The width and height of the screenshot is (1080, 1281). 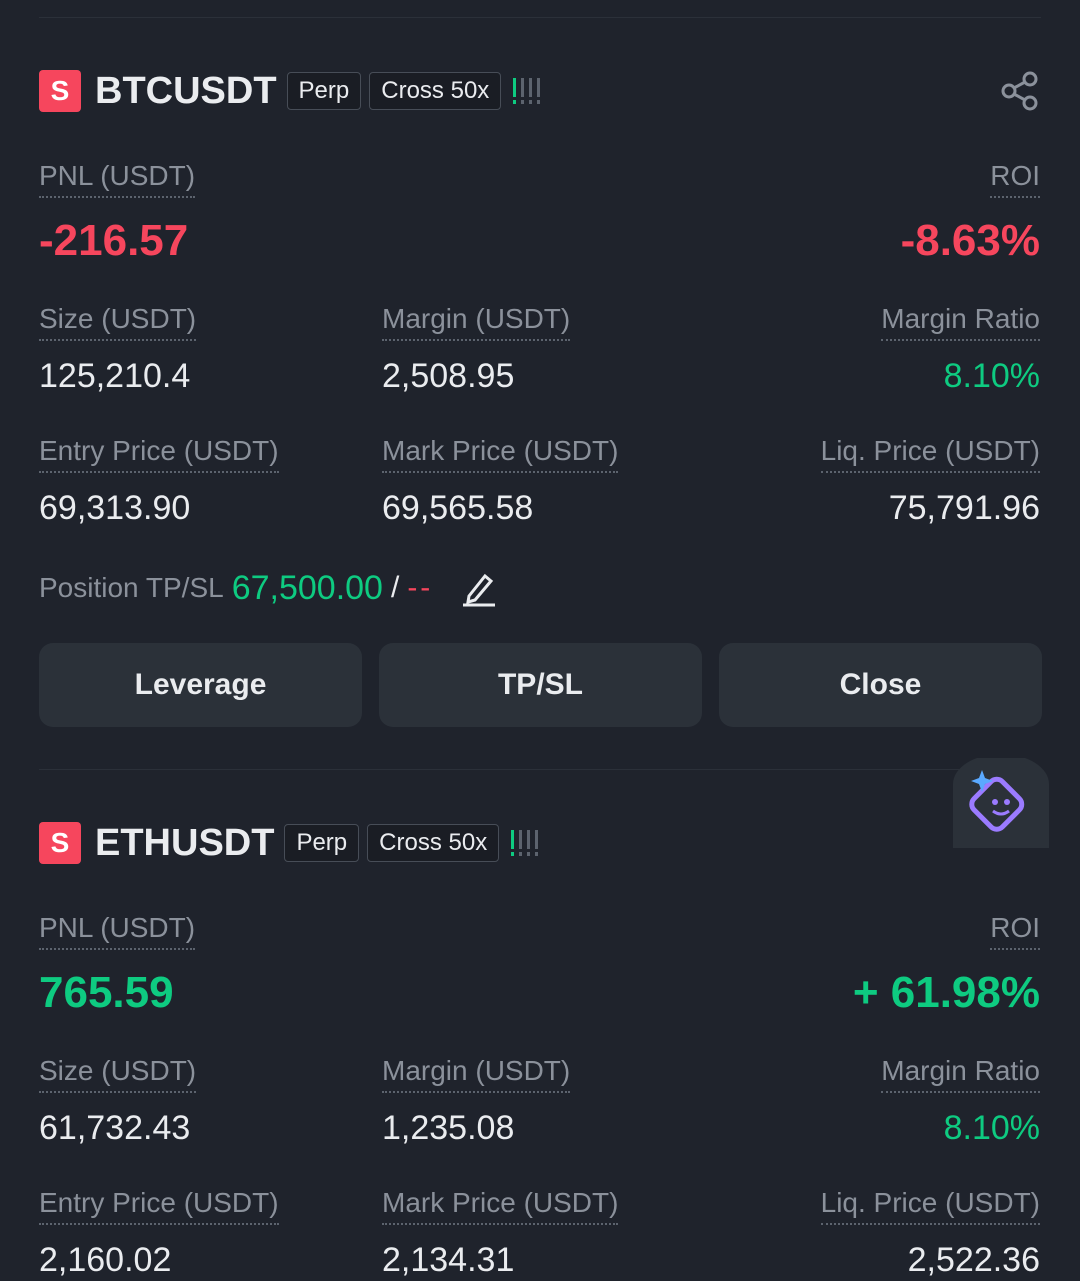 What do you see at coordinates (880, 685) in the screenshot?
I see `action-button: Close` at bounding box center [880, 685].